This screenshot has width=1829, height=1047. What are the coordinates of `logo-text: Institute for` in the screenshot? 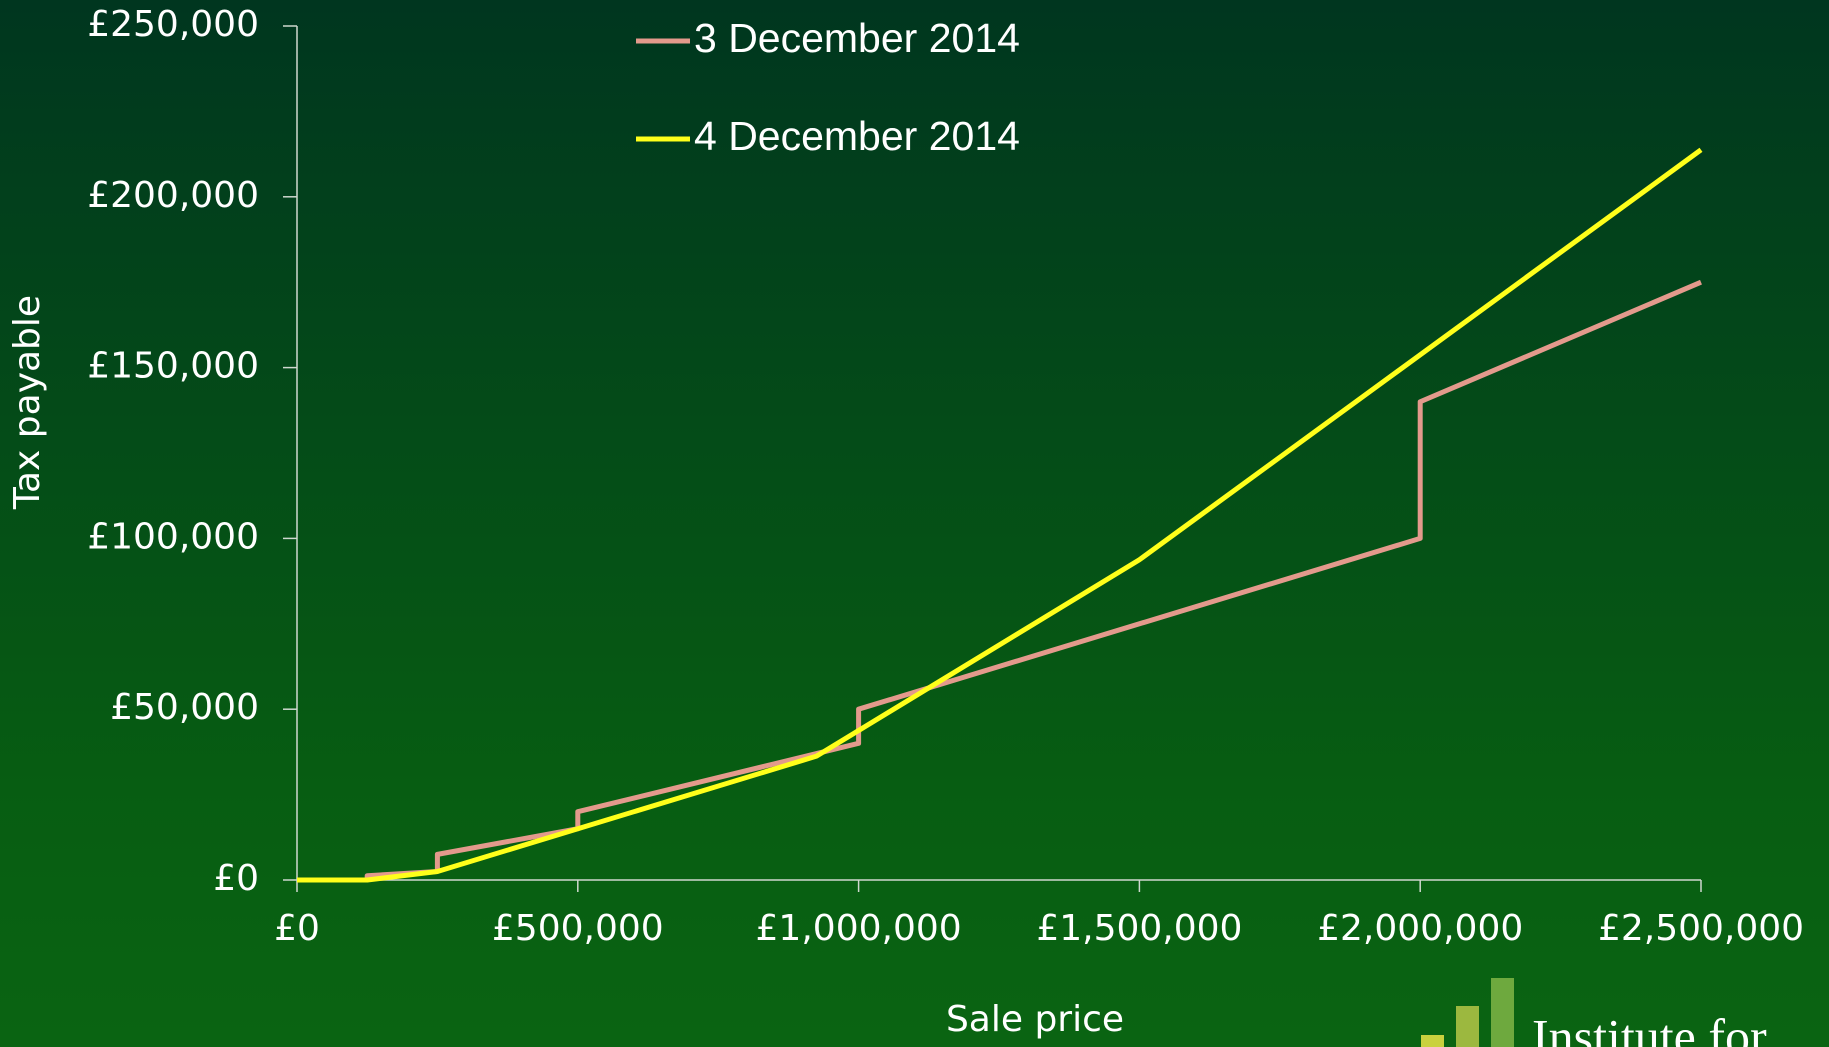 It's located at (1649, 1027).